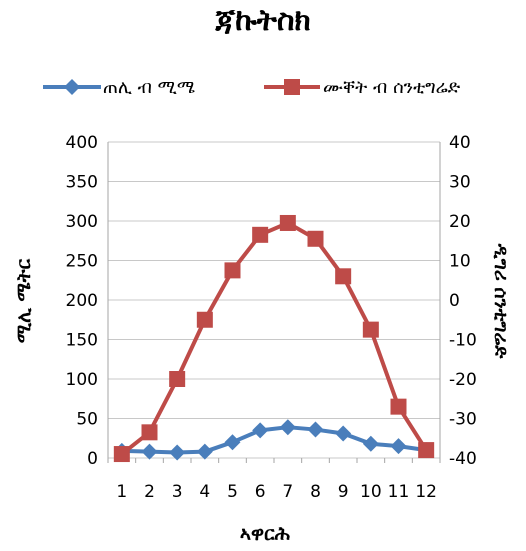 The image size is (526, 551). I want to click on y-axis-title-right: ዲግሪ ሰንቲግሬድ, so click(501, 301).